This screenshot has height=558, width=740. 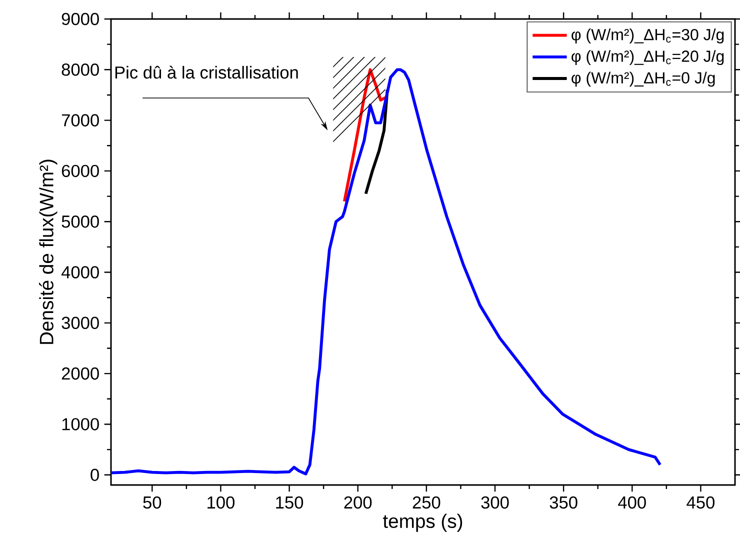 What do you see at coordinates (564, 502) in the screenshot?
I see `x-tick-label: 350` at bounding box center [564, 502].